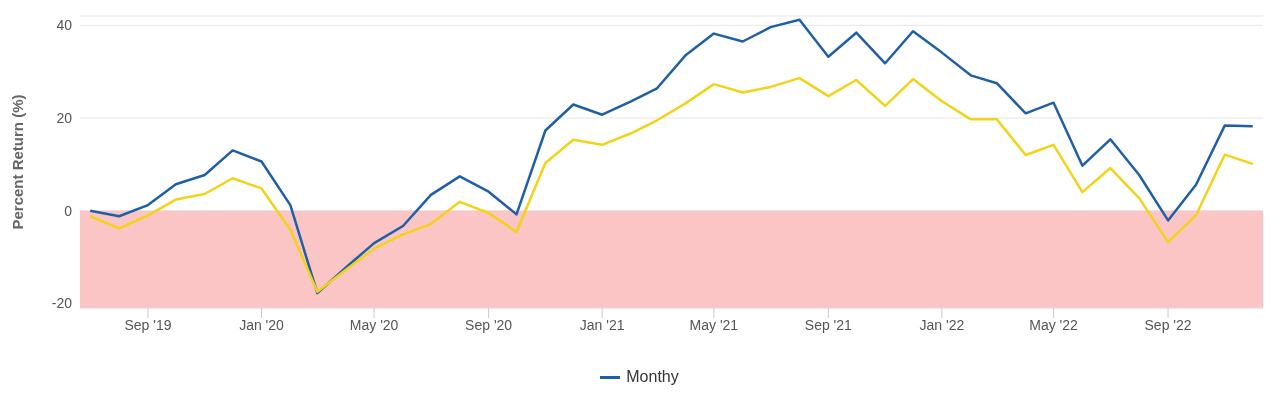 This screenshot has height=415, width=1279. What do you see at coordinates (602, 324) in the screenshot?
I see `x-tick-label: Jan '21` at bounding box center [602, 324].